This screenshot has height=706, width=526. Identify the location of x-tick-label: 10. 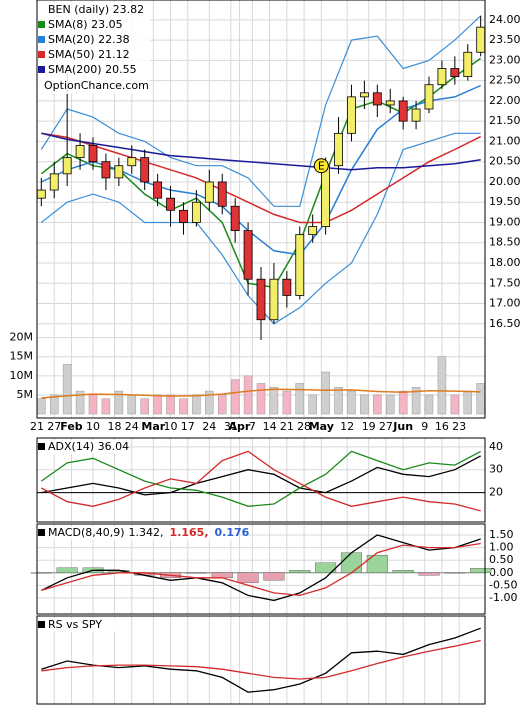
(93, 426).